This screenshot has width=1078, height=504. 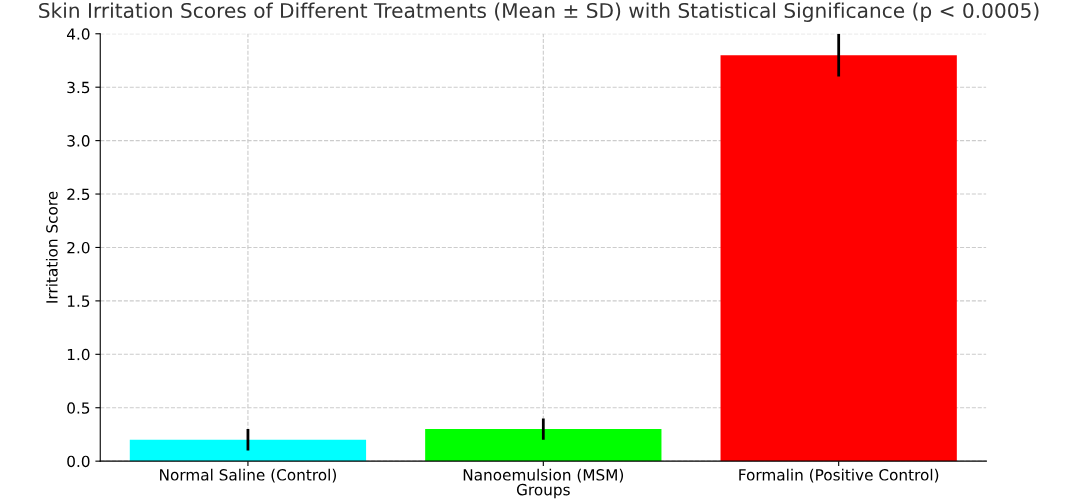 What do you see at coordinates (539, 12) in the screenshot?
I see `chart-title: Skin Irritation Scores of Different Treatments (Mean ± SD) with Statistical Significance (p < 0.0005)` at bounding box center [539, 12].